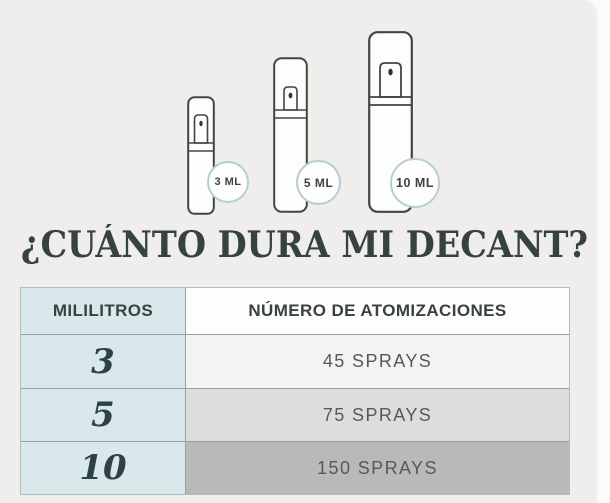  Describe the element at coordinates (377, 311) in the screenshot. I see `column-header-atomizations: NÚMERO DE ATOMIZACIONES` at that location.